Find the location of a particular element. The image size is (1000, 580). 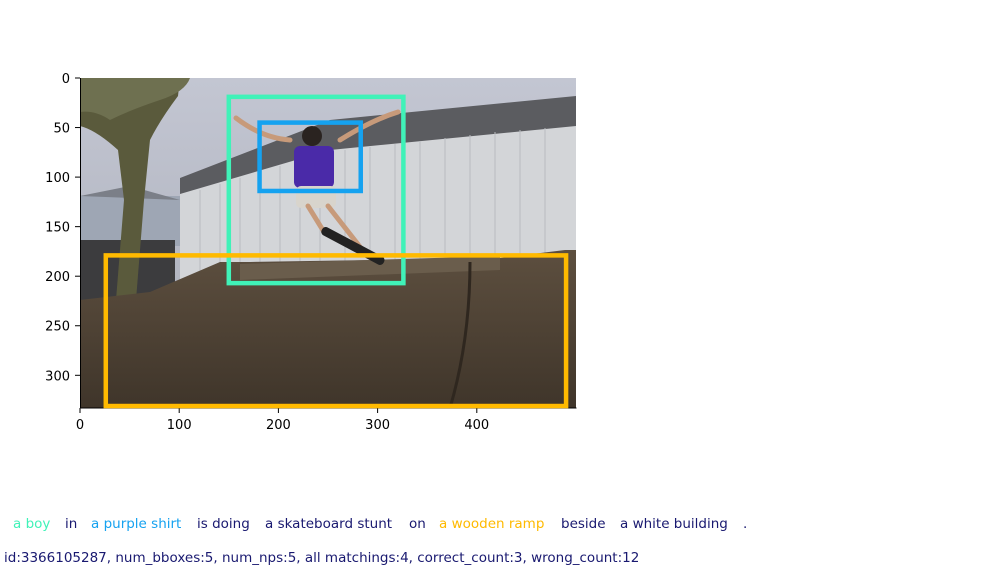

caption-phrase: a wooden ramp is located at coordinates (492, 524).